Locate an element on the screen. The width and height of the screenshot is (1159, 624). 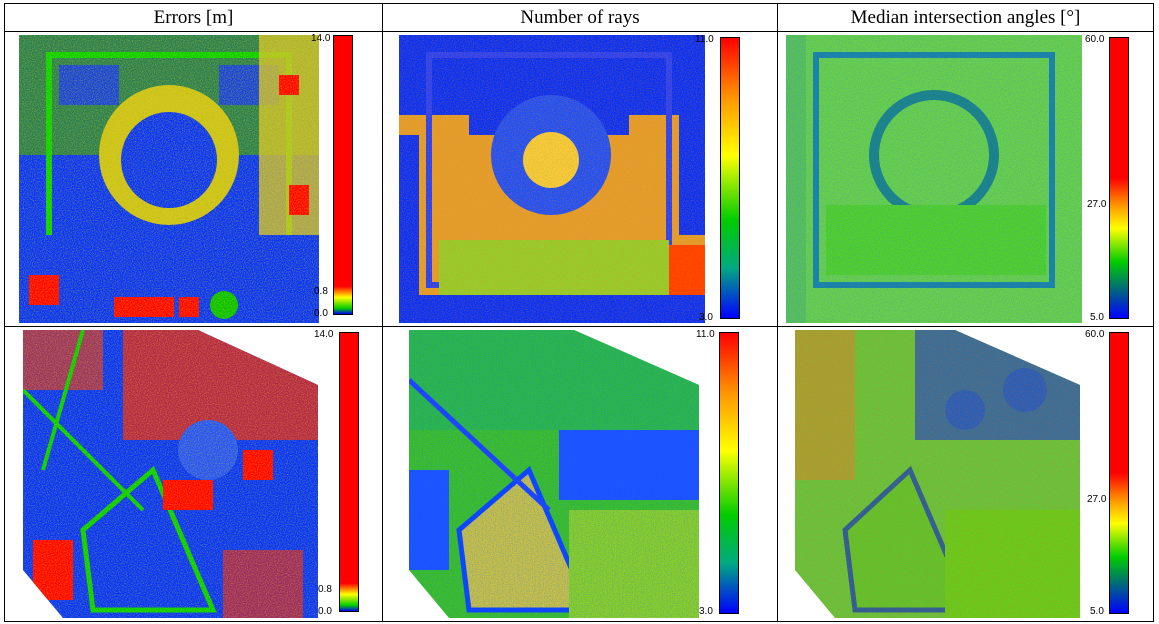
header-errors: Errors [m] is located at coordinates (193, 17).